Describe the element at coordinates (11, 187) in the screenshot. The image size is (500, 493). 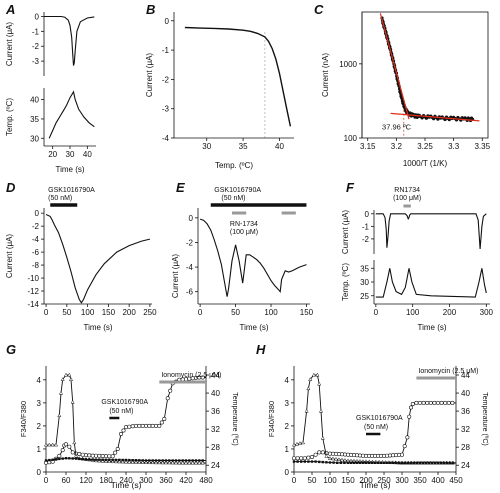
I see `panel-letter-D: D` at that location.